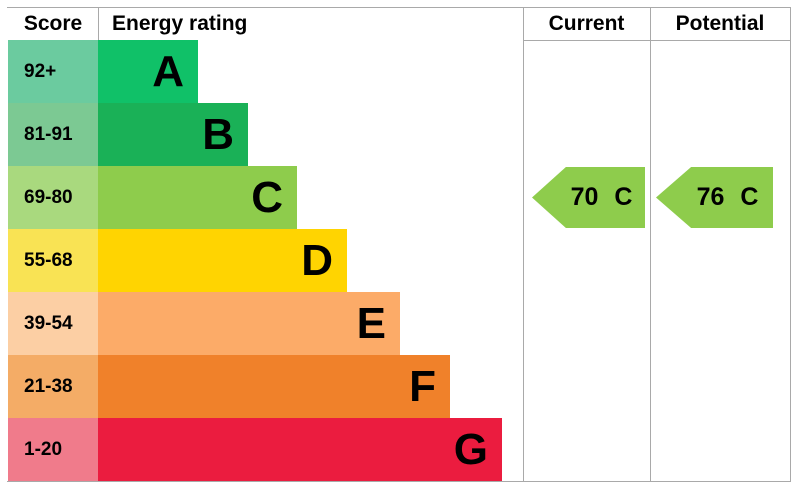 This screenshot has height=502, width=802. What do you see at coordinates (53, 71) in the screenshot?
I see `score-cell: 92+` at bounding box center [53, 71].